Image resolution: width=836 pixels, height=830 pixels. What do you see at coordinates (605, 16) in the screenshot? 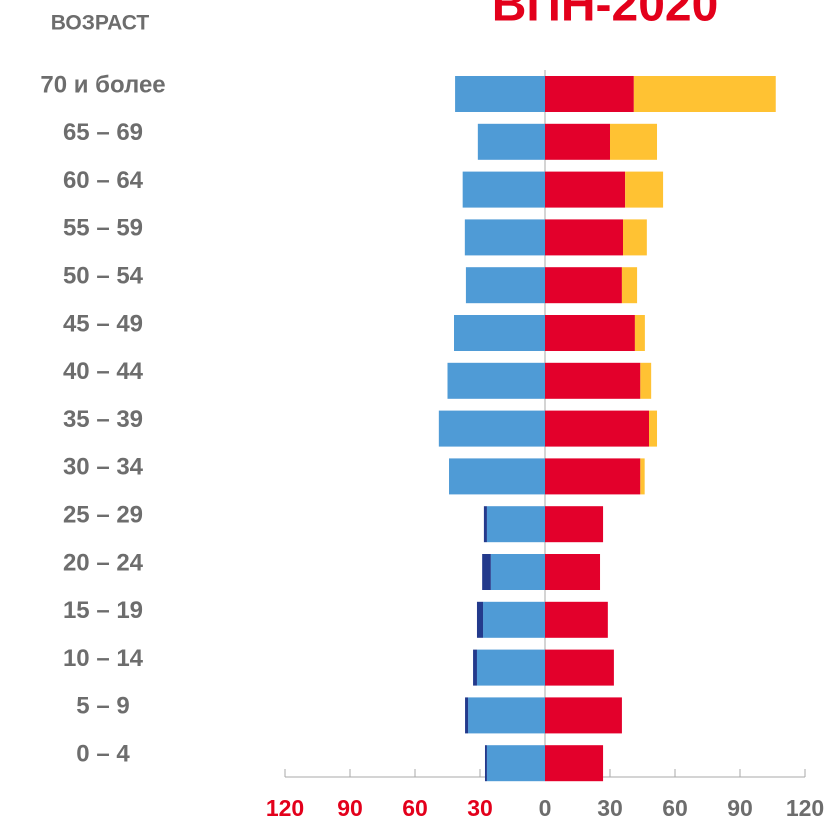
I see `chart-title: ВПН-2020` at bounding box center [605, 16].